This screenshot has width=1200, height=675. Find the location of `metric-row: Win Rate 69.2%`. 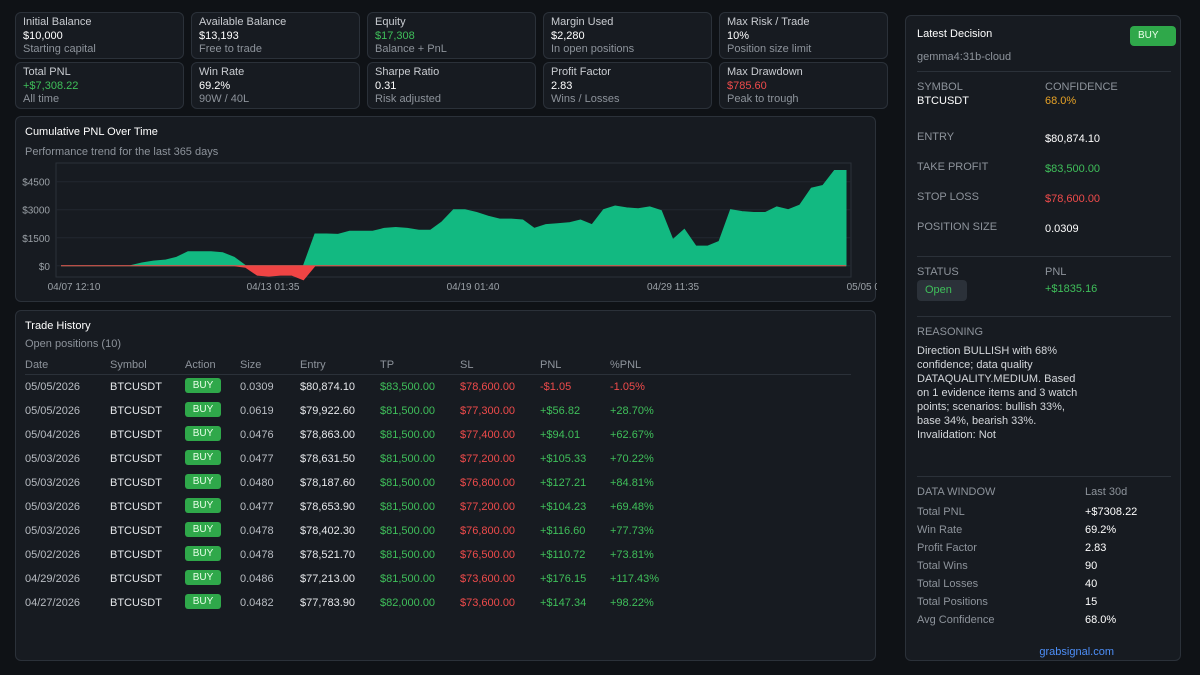

metric-row: Win Rate 69.2% is located at coordinates (1041, 533).